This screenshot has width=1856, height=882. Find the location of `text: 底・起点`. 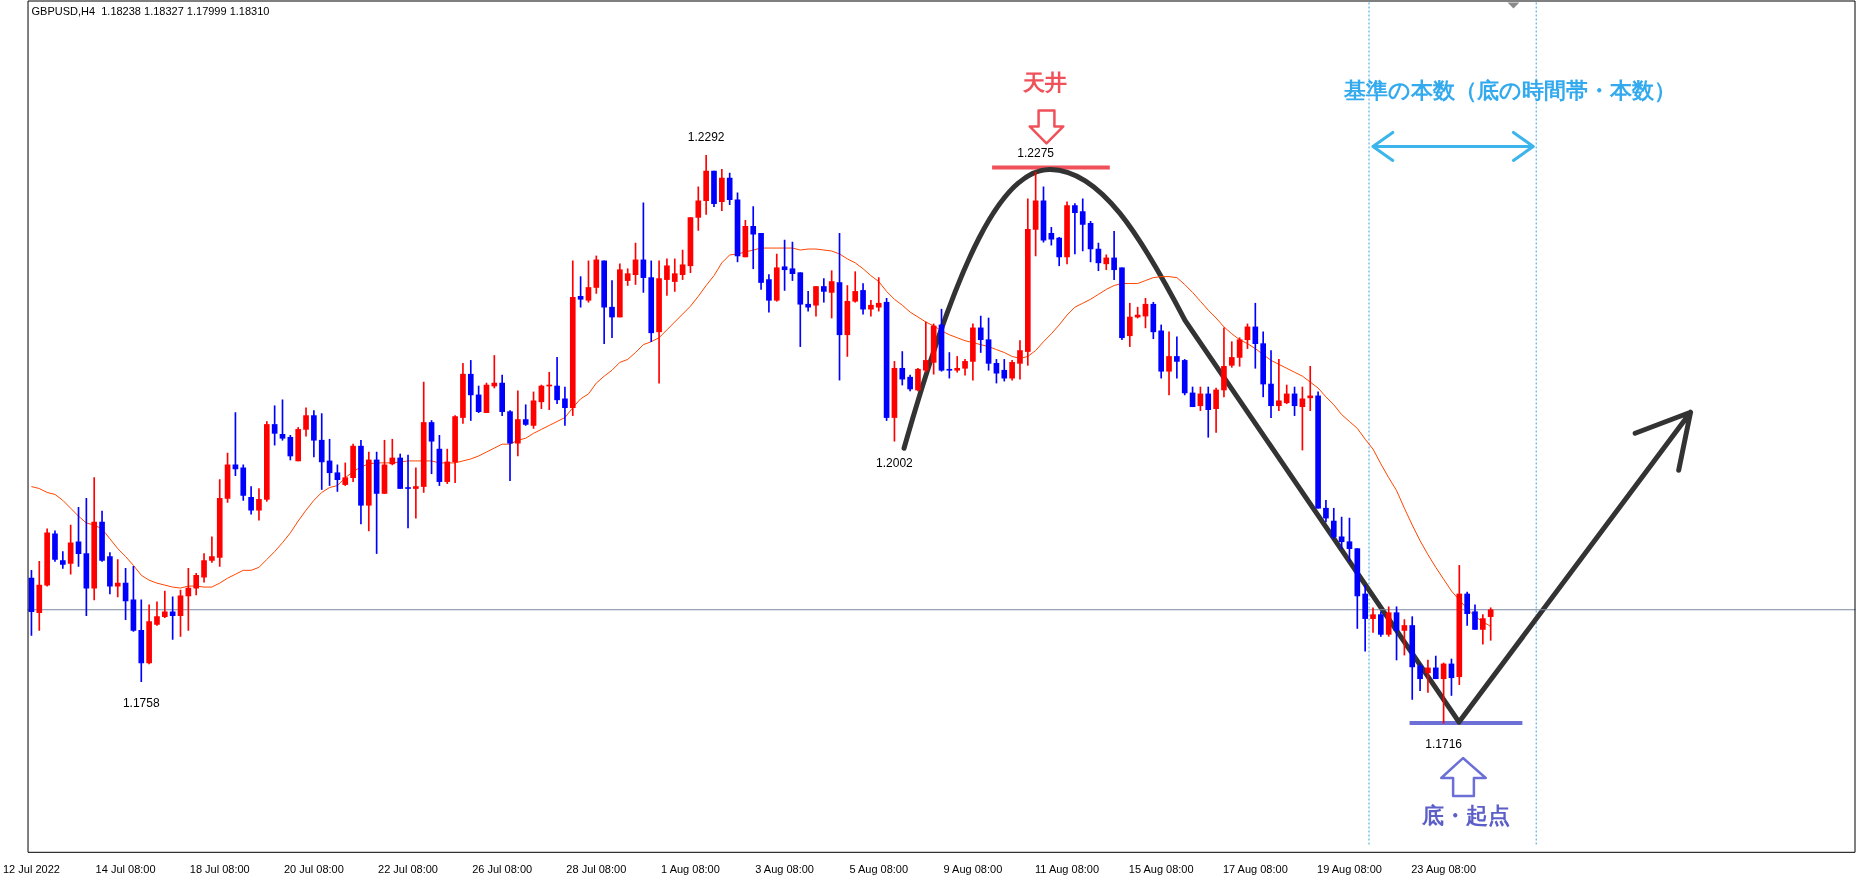

text: 底・起点 is located at coordinates (1465, 816).